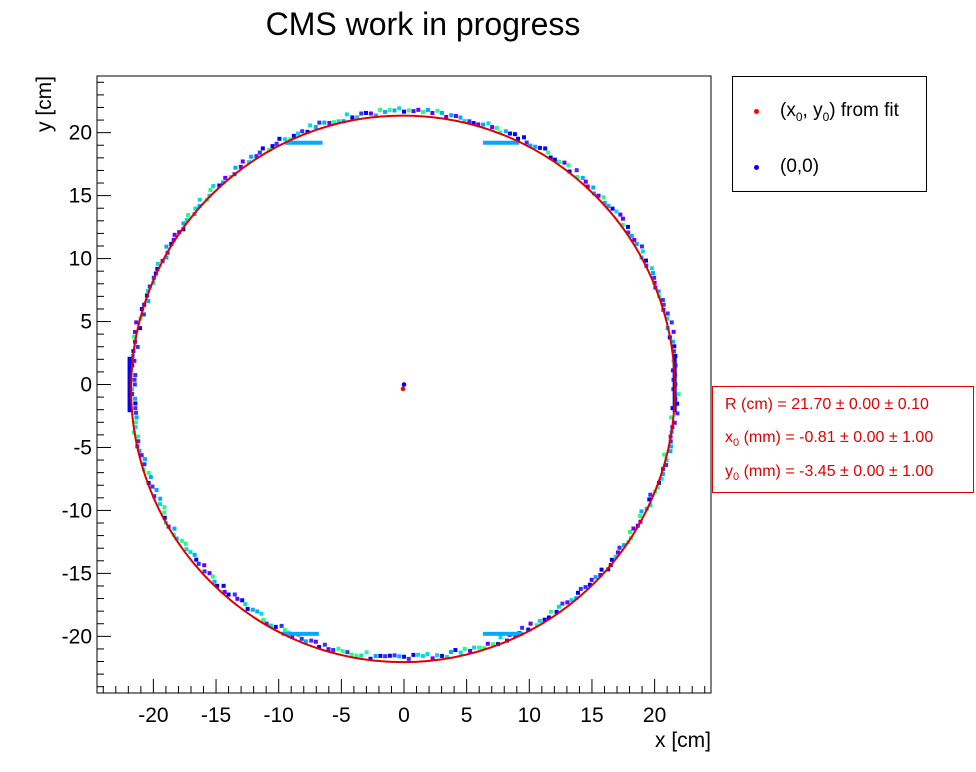 The width and height of the screenshot is (976, 772). What do you see at coordinates (77, 573) in the screenshot?
I see `y-tick-label: -15` at bounding box center [77, 573].